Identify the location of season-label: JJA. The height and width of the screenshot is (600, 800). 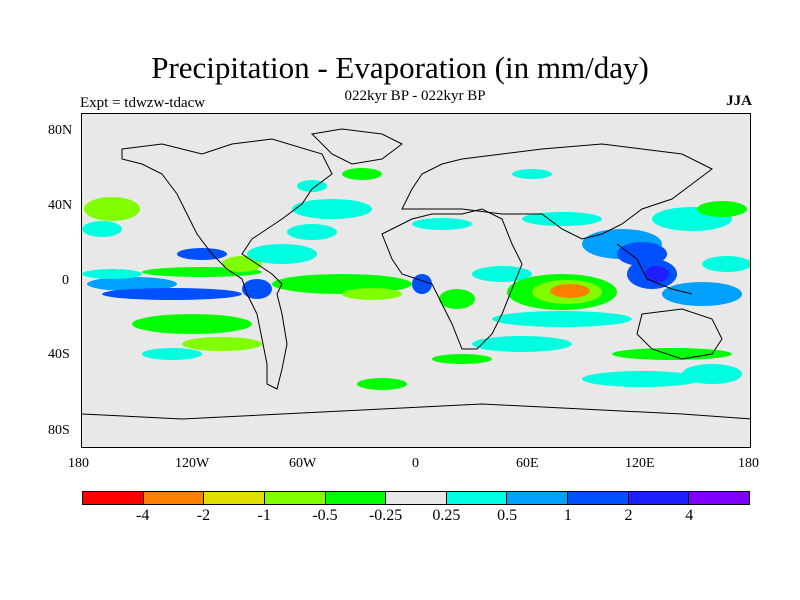
(739, 101).